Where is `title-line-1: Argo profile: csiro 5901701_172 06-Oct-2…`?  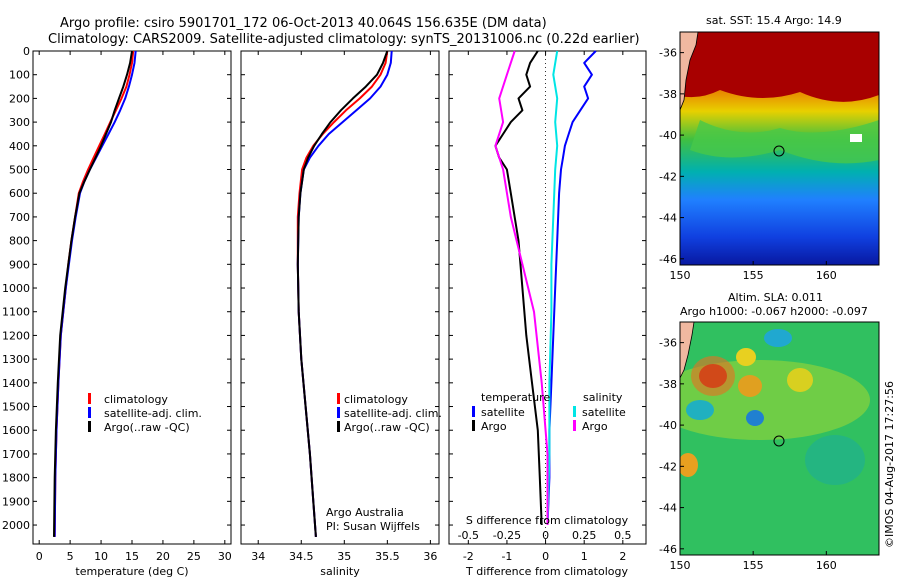 title-line-1: Argo profile: csiro 5901701_172 06-Oct-2… is located at coordinates (303, 23).